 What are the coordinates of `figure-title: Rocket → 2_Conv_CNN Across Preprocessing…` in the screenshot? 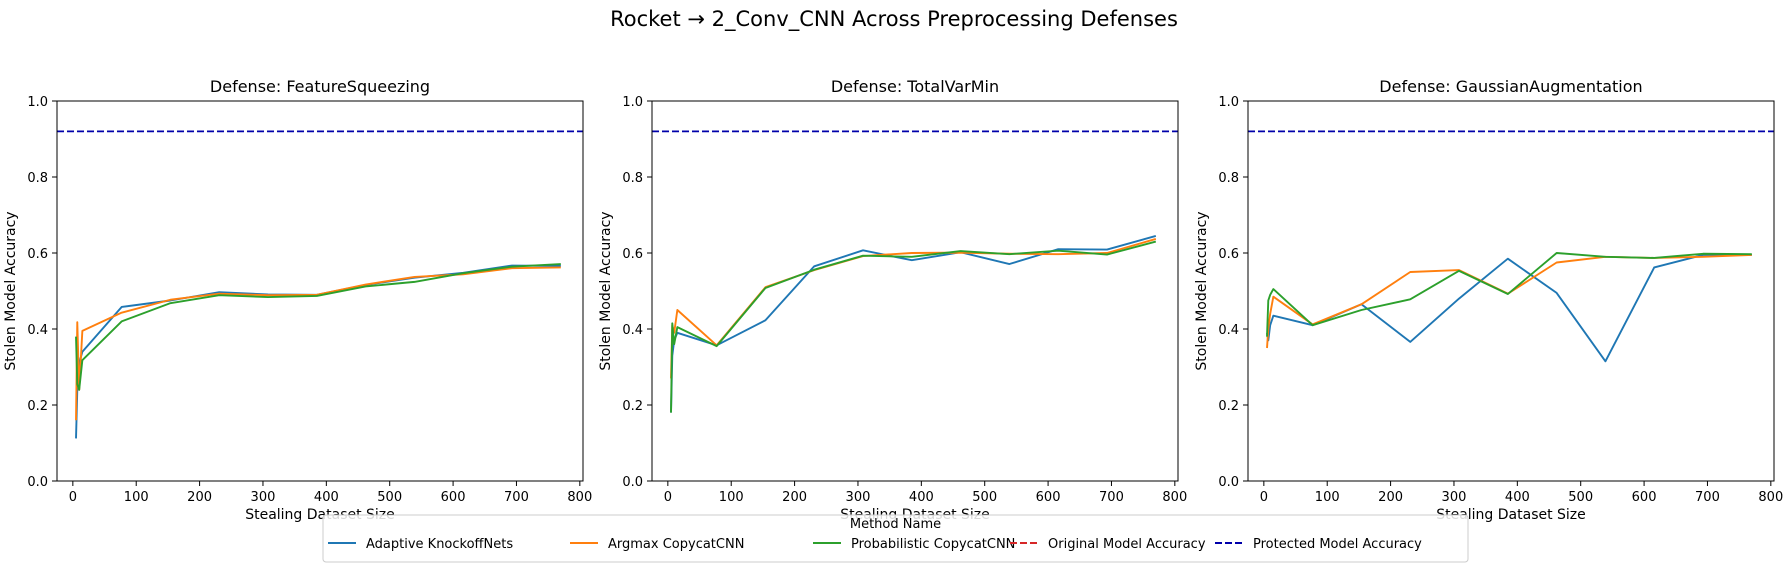 It's located at (894, 19).